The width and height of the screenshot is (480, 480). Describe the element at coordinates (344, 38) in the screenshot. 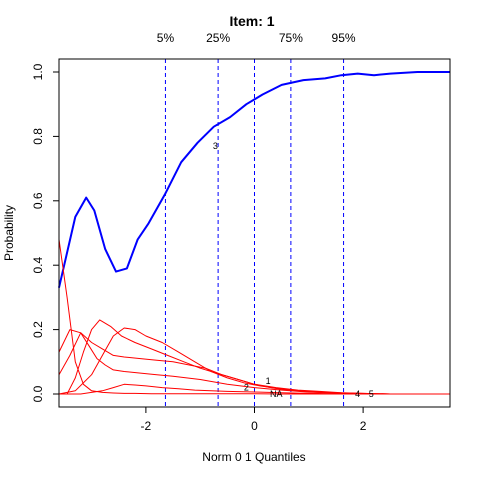

I see `quantile-label: 95%` at that location.